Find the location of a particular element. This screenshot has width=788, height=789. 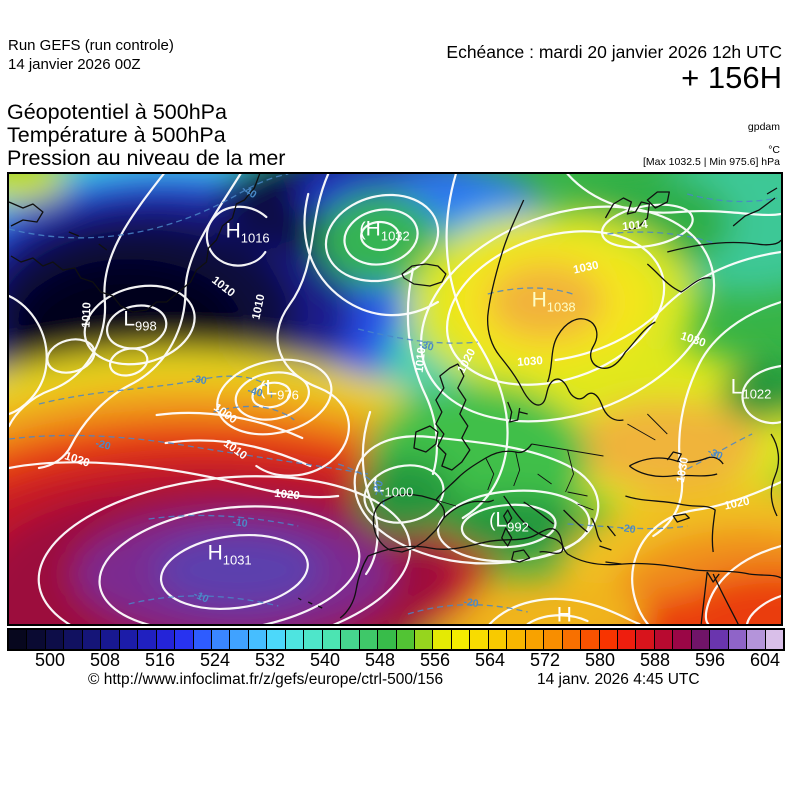

colorbar-tick-label: 580 is located at coordinates (600, 660).